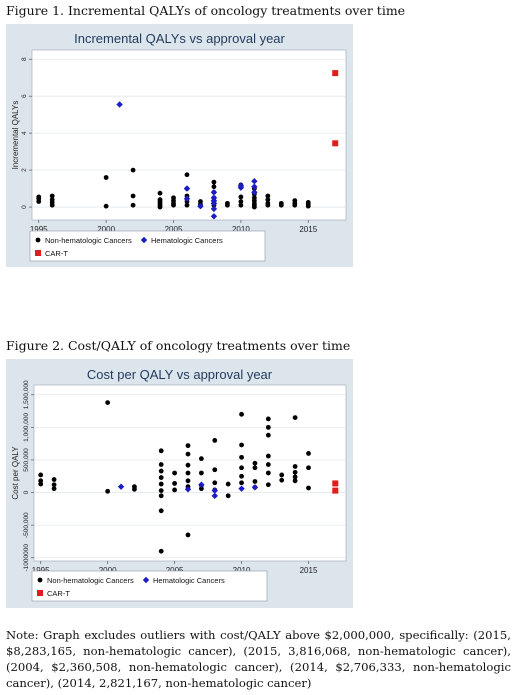 The image size is (520, 695). What do you see at coordinates (88, 240) in the screenshot?
I see `legend-label-non-hematologic-cancers: Non-hematologic Cancers` at bounding box center [88, 240].